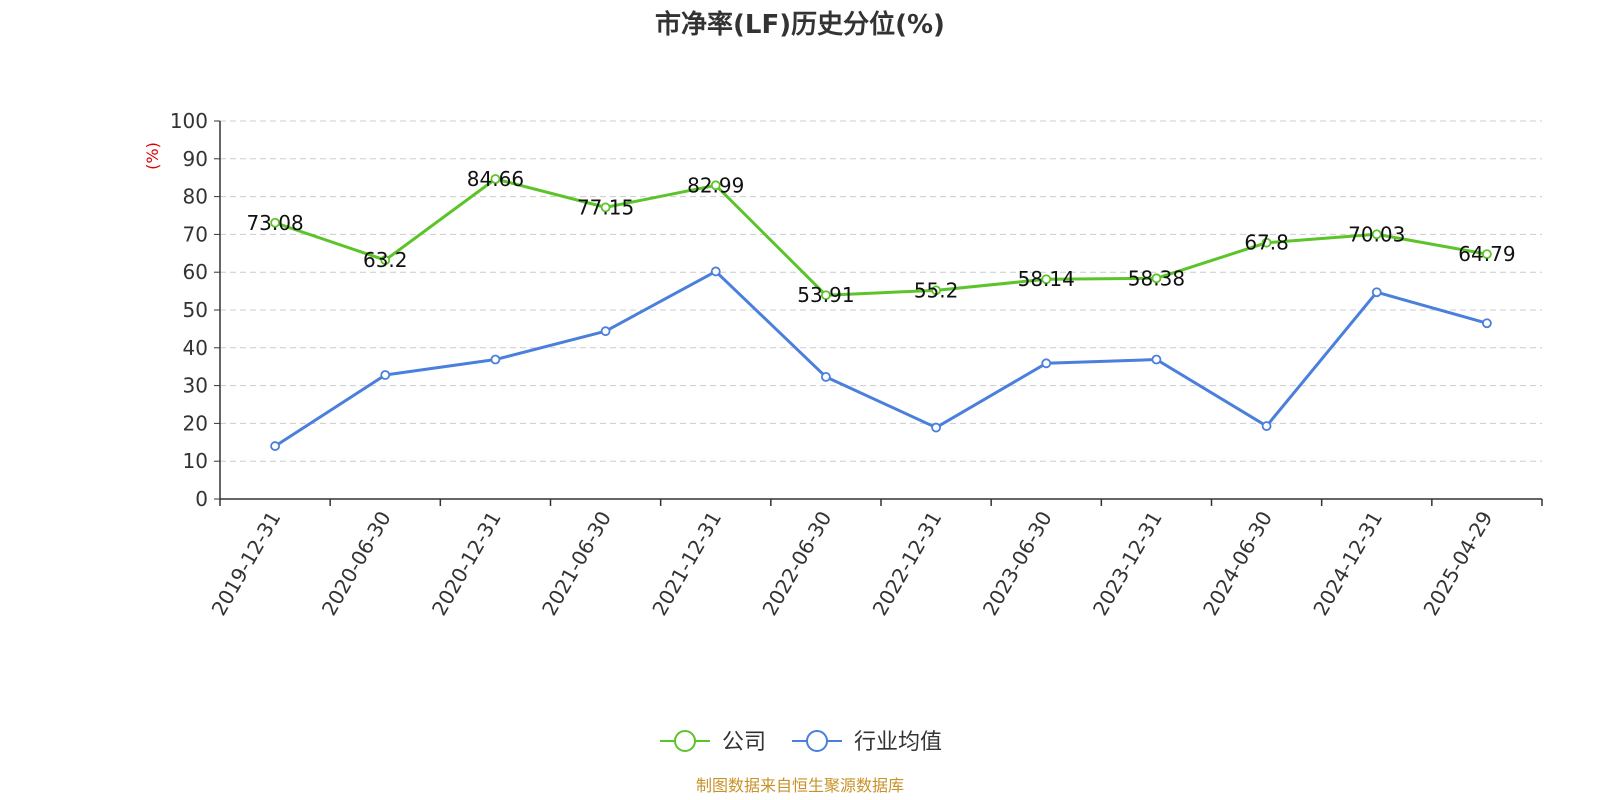  What do you see at coordinates (195, 234) in the screenshot?
I see `y-tick-label: 70` at bounding box center [195, 234].